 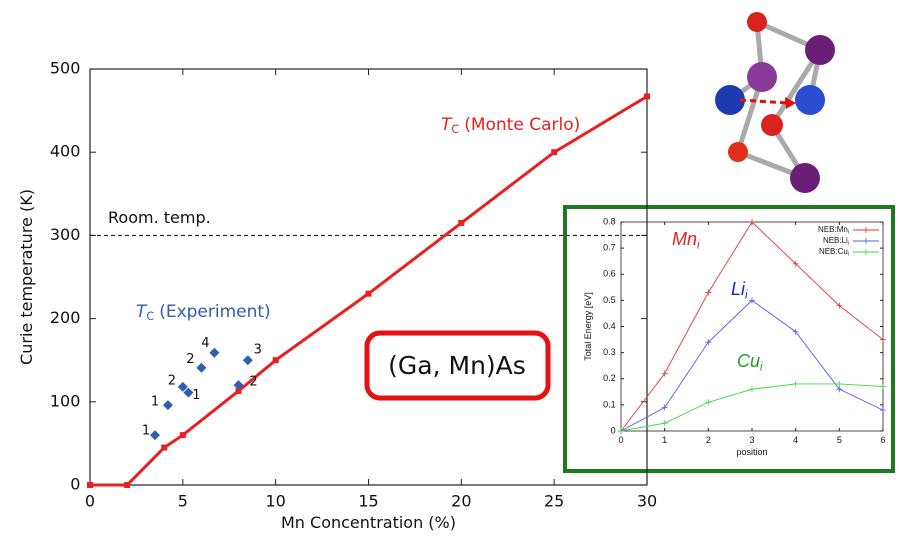 I want to click on symbol: NEB:Li, so click(x=835, y=240).